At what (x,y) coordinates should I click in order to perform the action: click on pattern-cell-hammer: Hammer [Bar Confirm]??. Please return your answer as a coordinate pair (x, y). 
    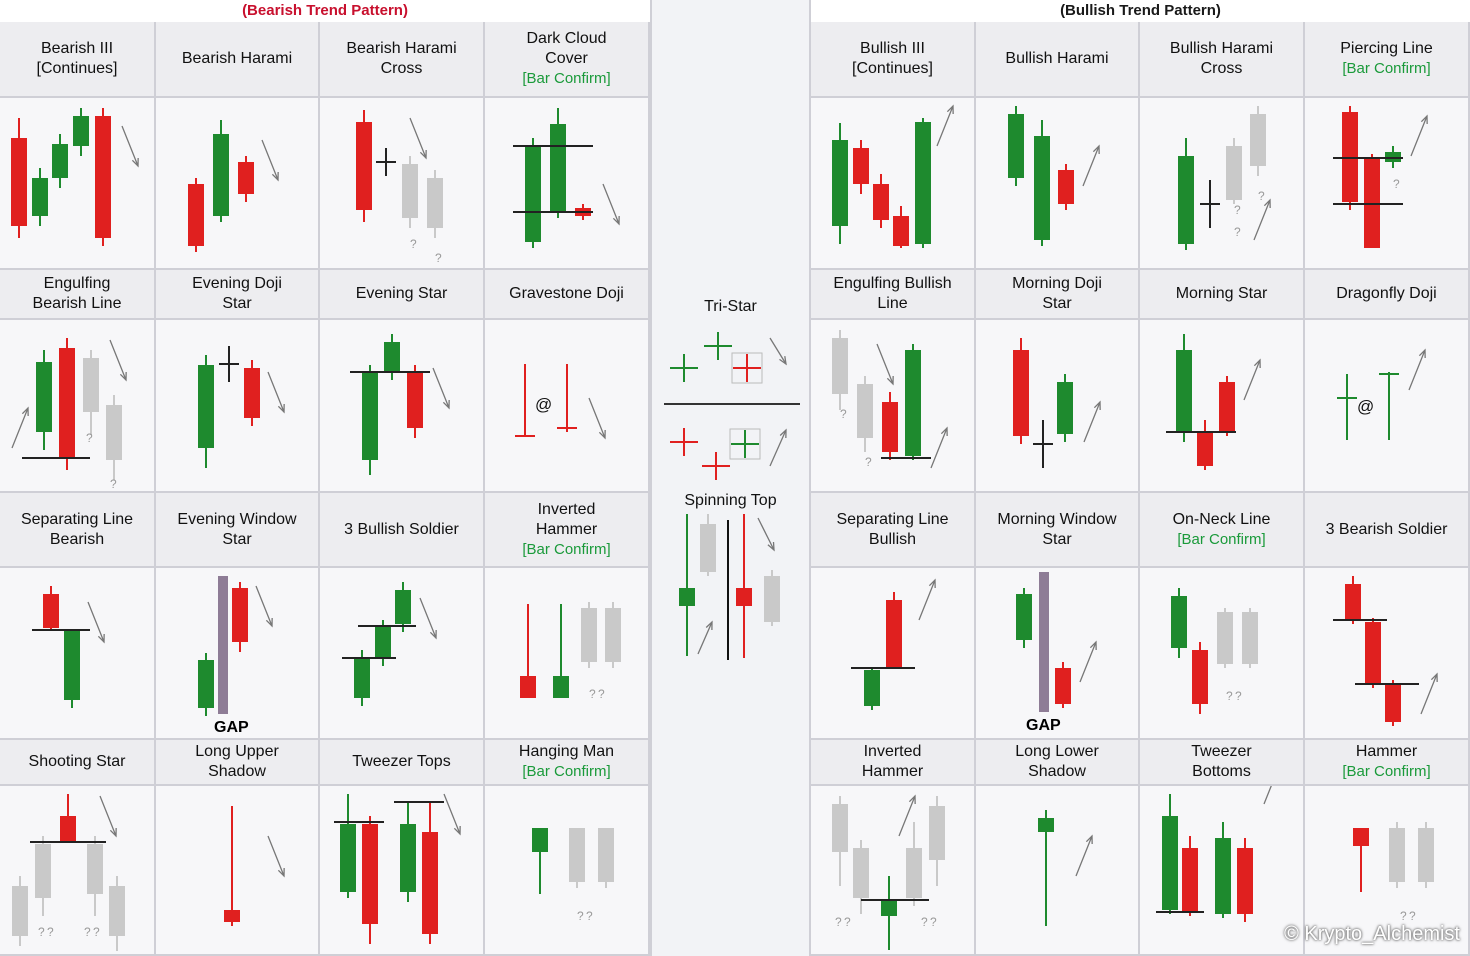
    Looking at the image, I should click on (1387, 848).